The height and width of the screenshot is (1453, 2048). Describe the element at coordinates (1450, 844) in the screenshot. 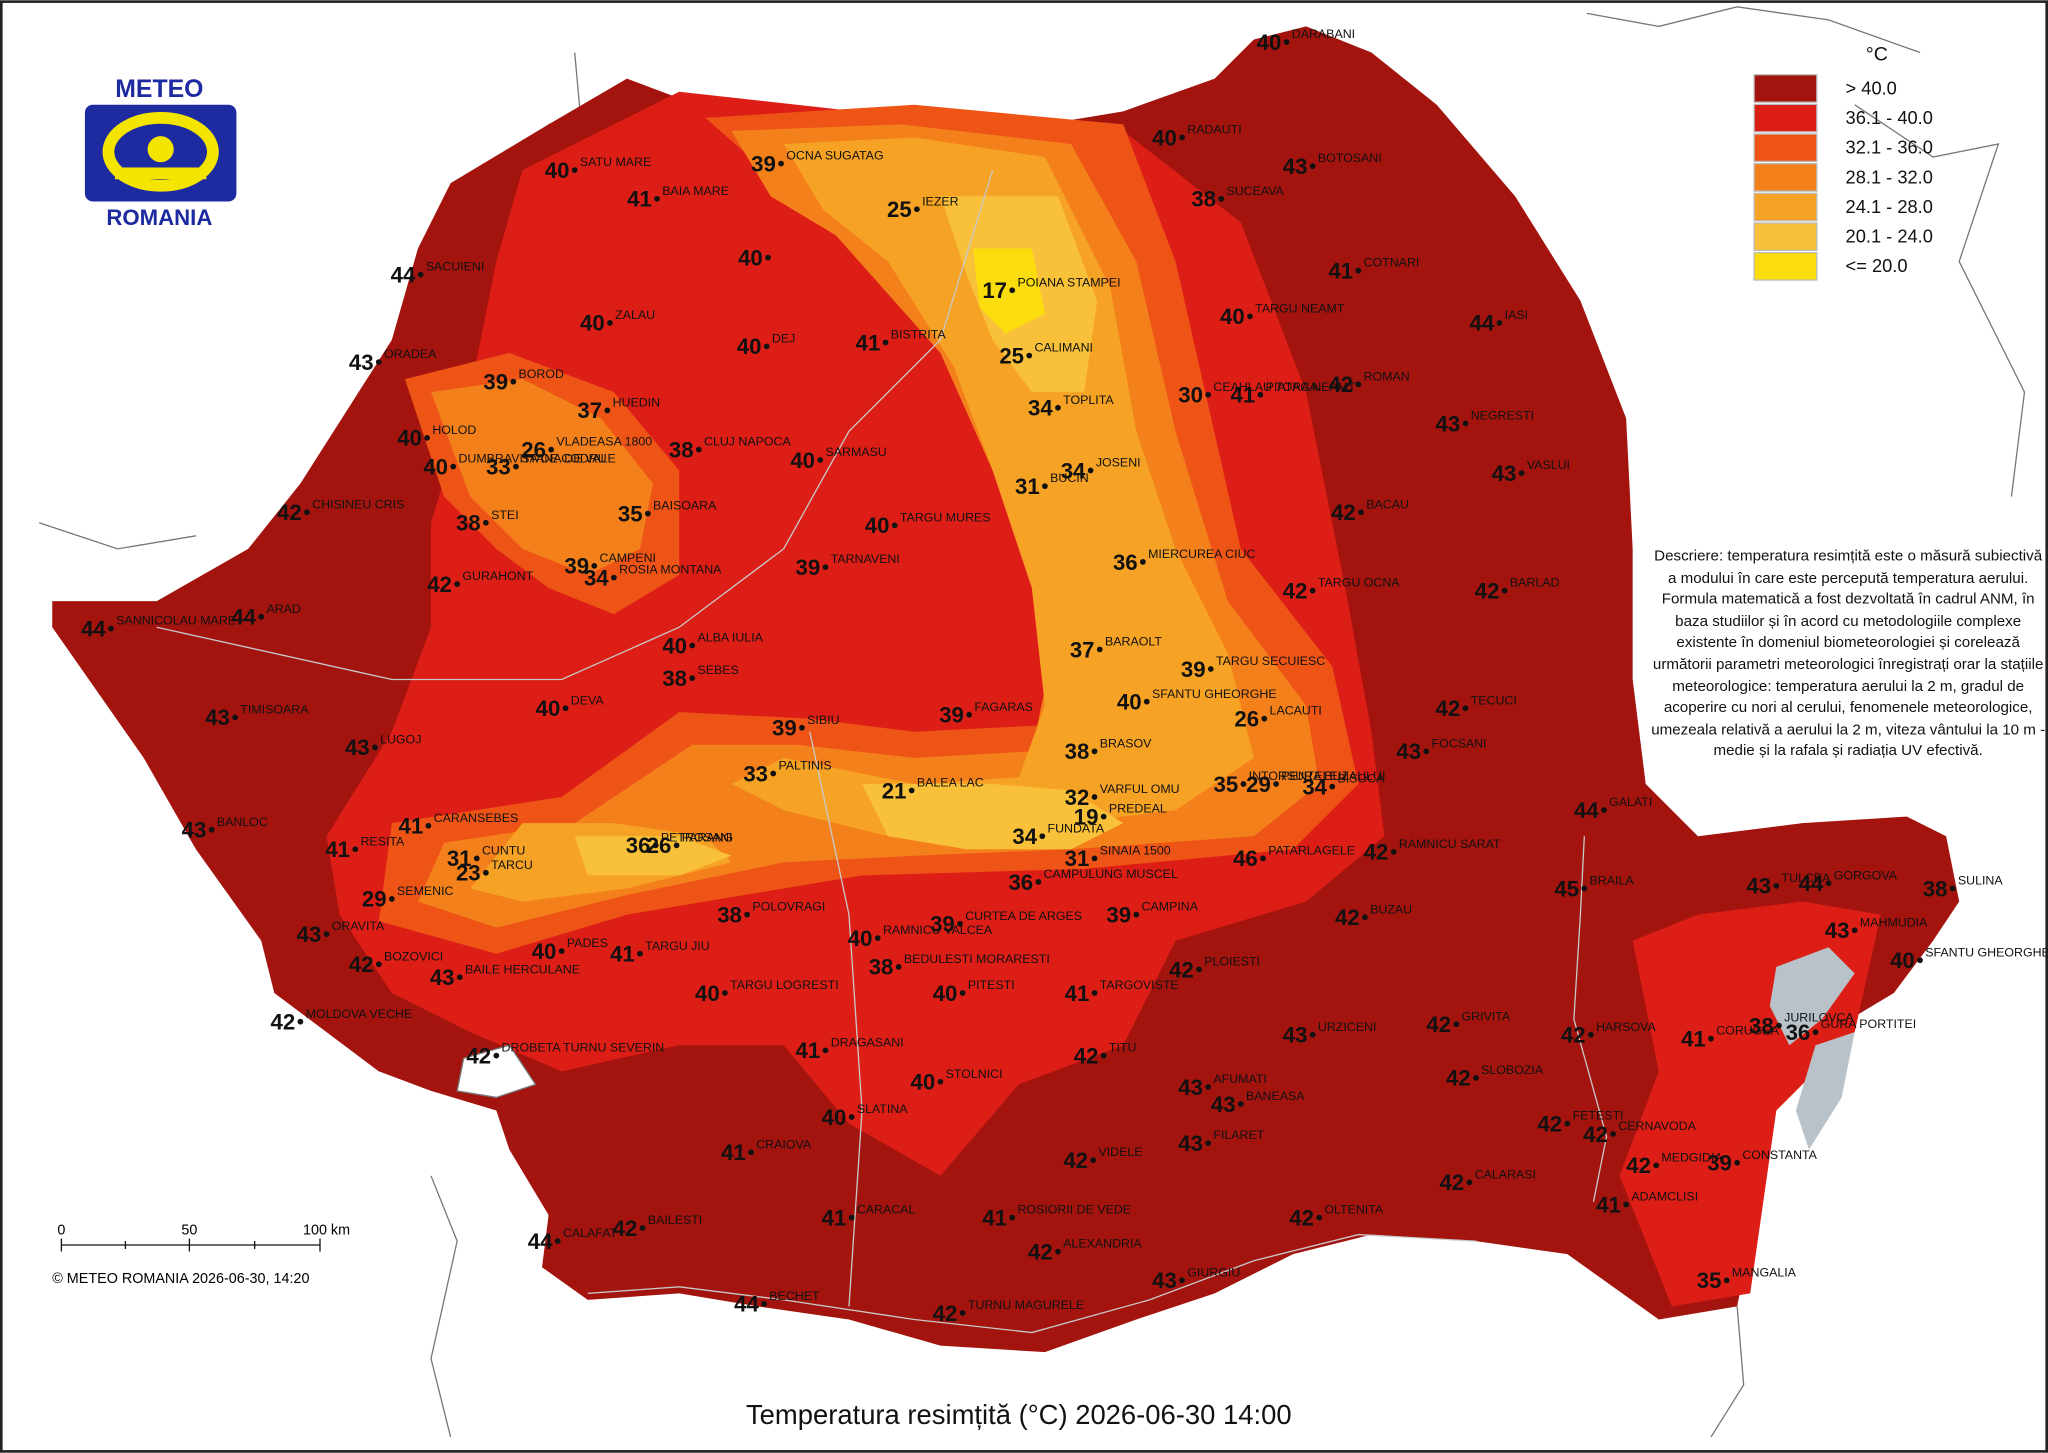

I see `station-name: RAMNICU SARAT` at that location.